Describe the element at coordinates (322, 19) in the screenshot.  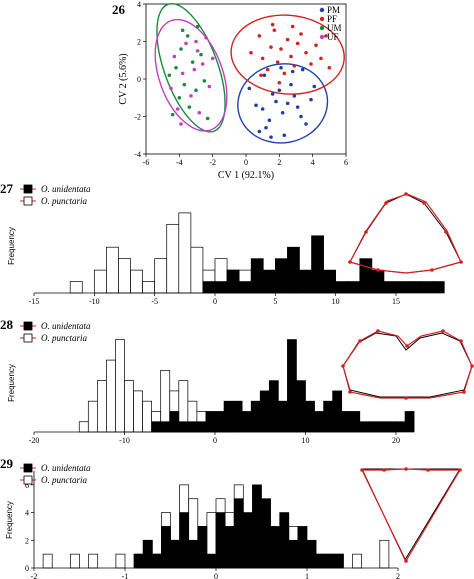
I see `legend-marker-pf` at that location.